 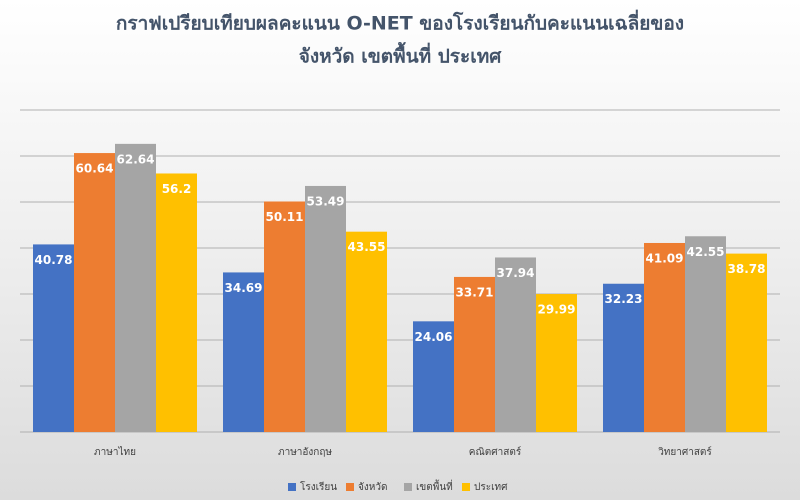 I want to click on data-label: 34.69, so click(x=244, y=288).